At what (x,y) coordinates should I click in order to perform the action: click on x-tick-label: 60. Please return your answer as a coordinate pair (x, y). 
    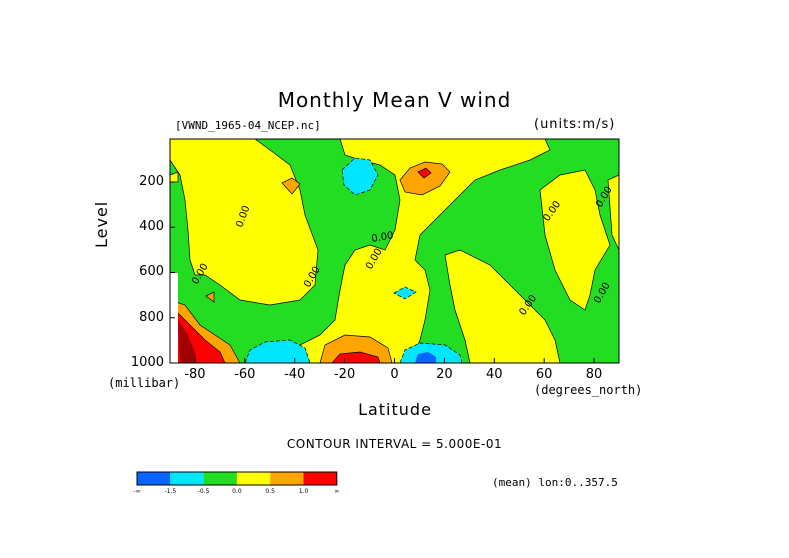
    Looking at the image, I should click on (544, 374).